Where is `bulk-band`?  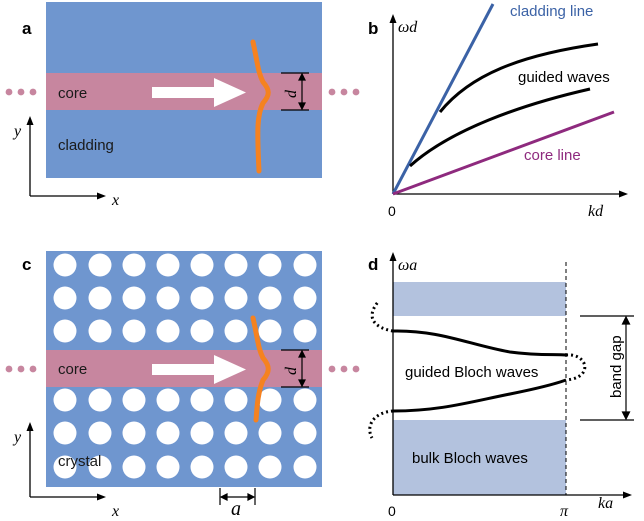 bulk-band is located at coordinates (479, 457).